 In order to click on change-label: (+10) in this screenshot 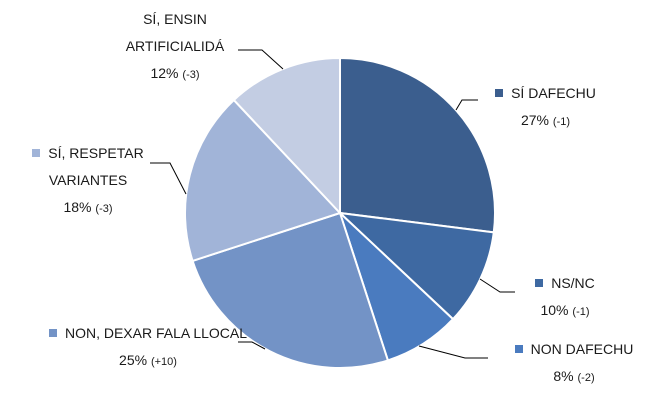, I will do `click(163, 362)`.